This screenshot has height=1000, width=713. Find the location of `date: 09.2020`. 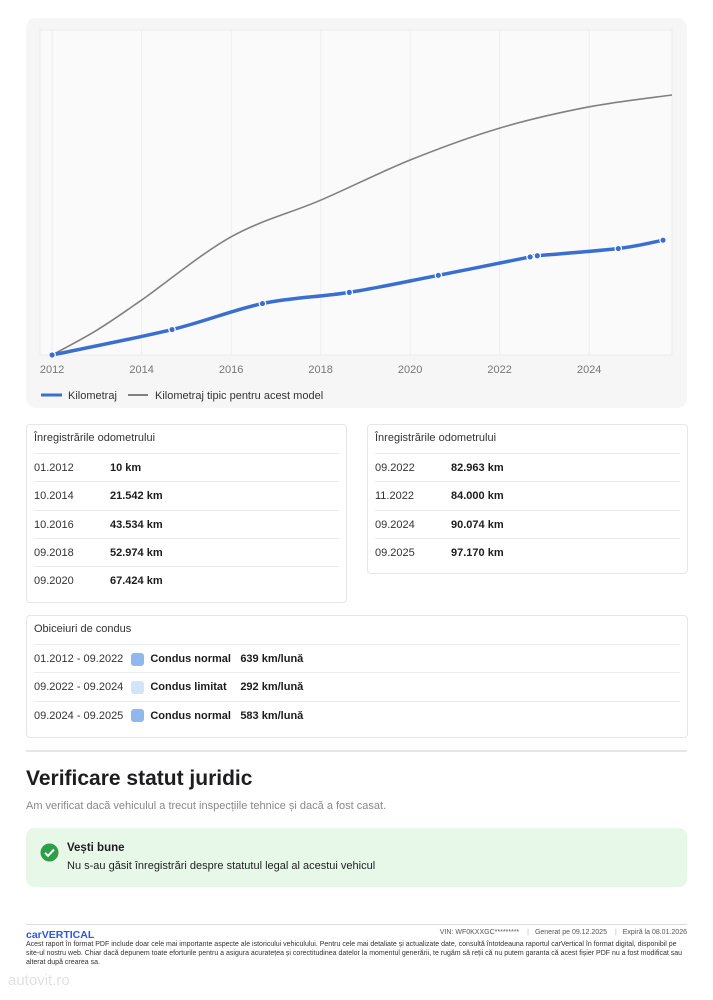

date: 09.2020 is located at coordinates (54, 581).